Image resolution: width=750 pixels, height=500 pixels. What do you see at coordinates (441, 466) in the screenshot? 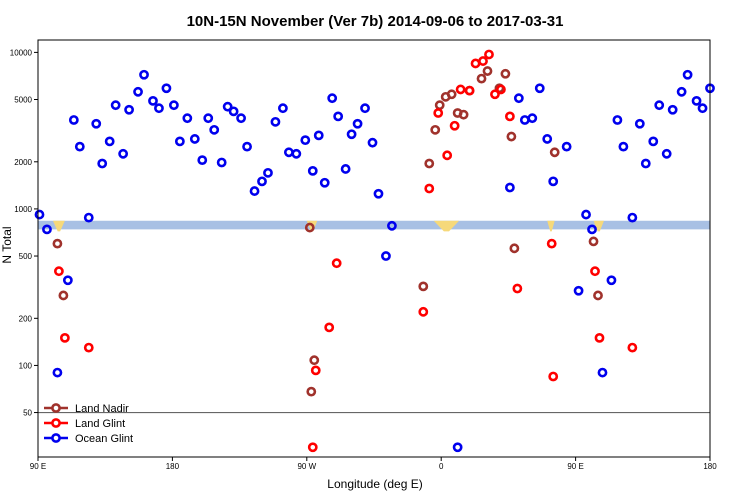
I see `x-tick-label: 0` at bounding box center [441, 466].